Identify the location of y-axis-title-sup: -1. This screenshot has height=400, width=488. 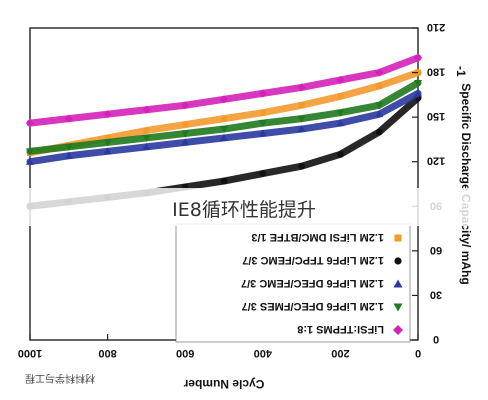
(461, 71).